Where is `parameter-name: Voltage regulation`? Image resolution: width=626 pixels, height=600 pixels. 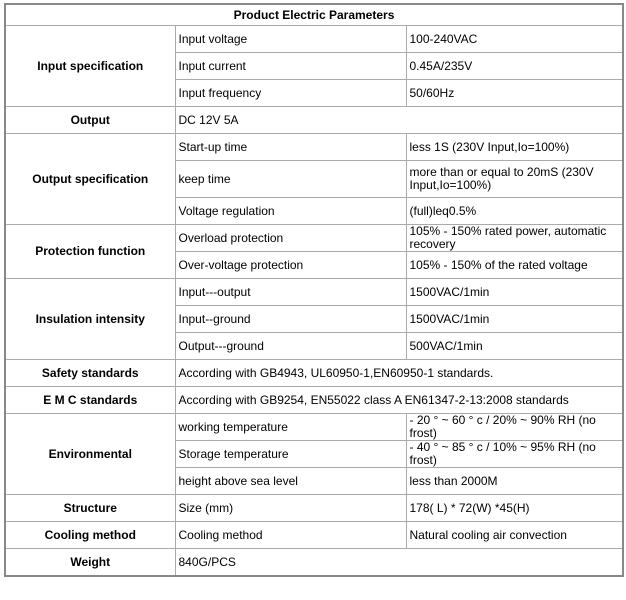 parameter-name: Voltage regulation is located at coordinates (290, 211).